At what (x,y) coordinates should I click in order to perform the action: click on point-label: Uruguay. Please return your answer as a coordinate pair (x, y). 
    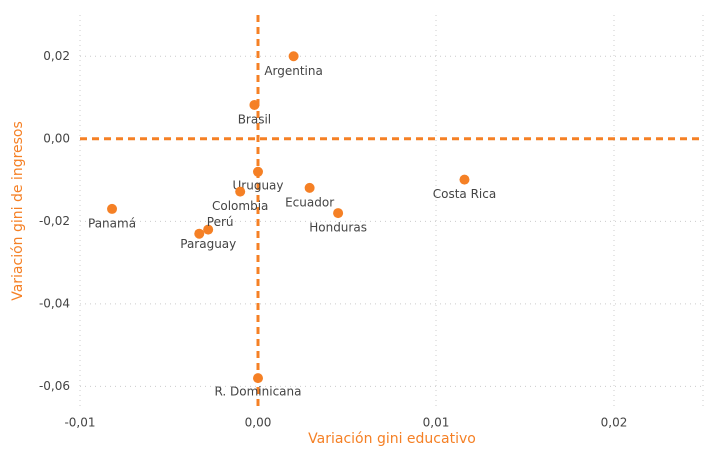
    Looking at the image, I should click on (258, 185).